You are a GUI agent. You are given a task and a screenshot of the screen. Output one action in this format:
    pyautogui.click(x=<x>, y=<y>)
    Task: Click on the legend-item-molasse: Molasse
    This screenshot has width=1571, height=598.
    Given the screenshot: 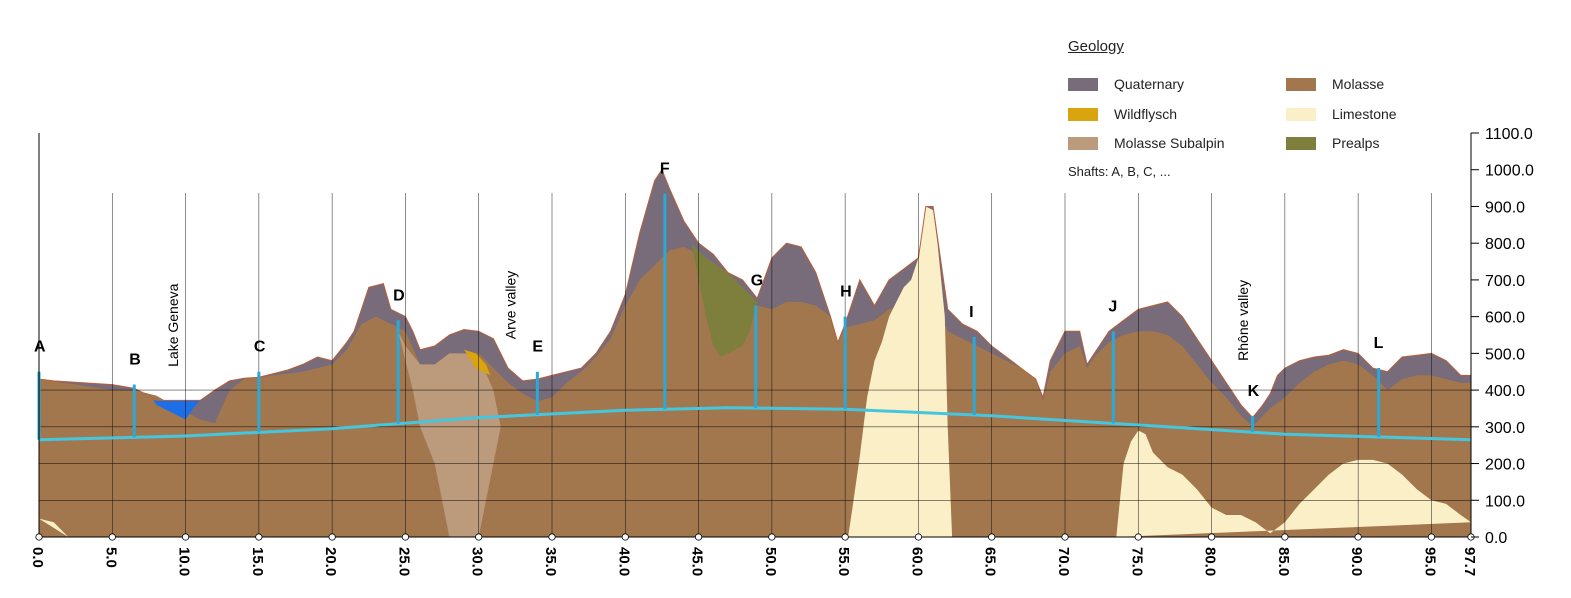 What is the action you would take?
    pyautogui.click(x=1335, y=84)
    